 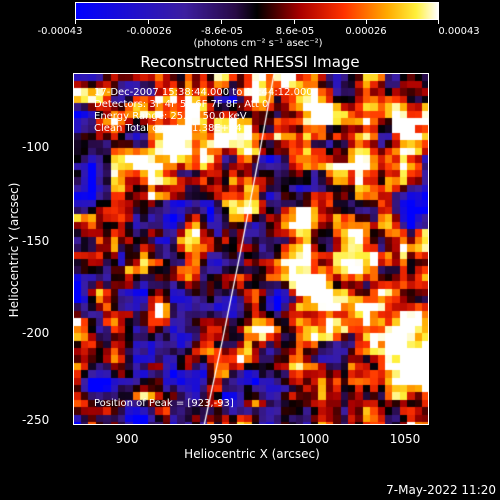 What do you see at coordinates (441, 490) in the screenshot?
I see `render-timestamp: 7-May-2022 11:20` at bounding box center [441, 490].